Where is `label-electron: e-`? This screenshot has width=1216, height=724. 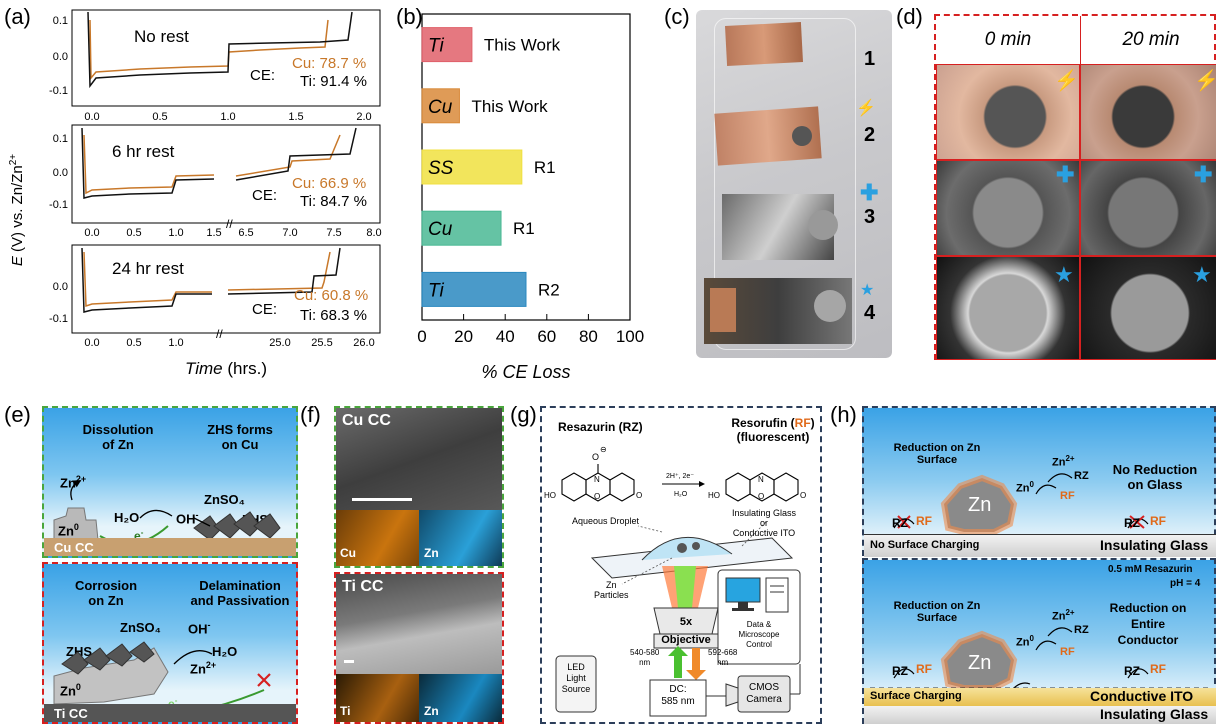
label-electron: e- is located at coordinates (139, 535).